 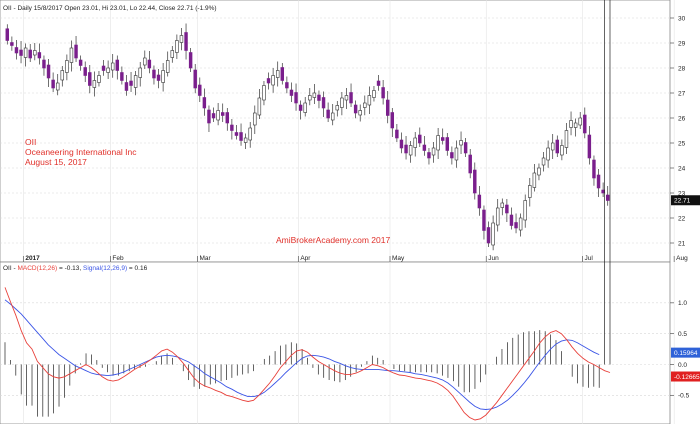 What do you see at coordinates (682, 243) in the screenshot?
I see `price-tick-label: 21` at bounding box center [682, 243].